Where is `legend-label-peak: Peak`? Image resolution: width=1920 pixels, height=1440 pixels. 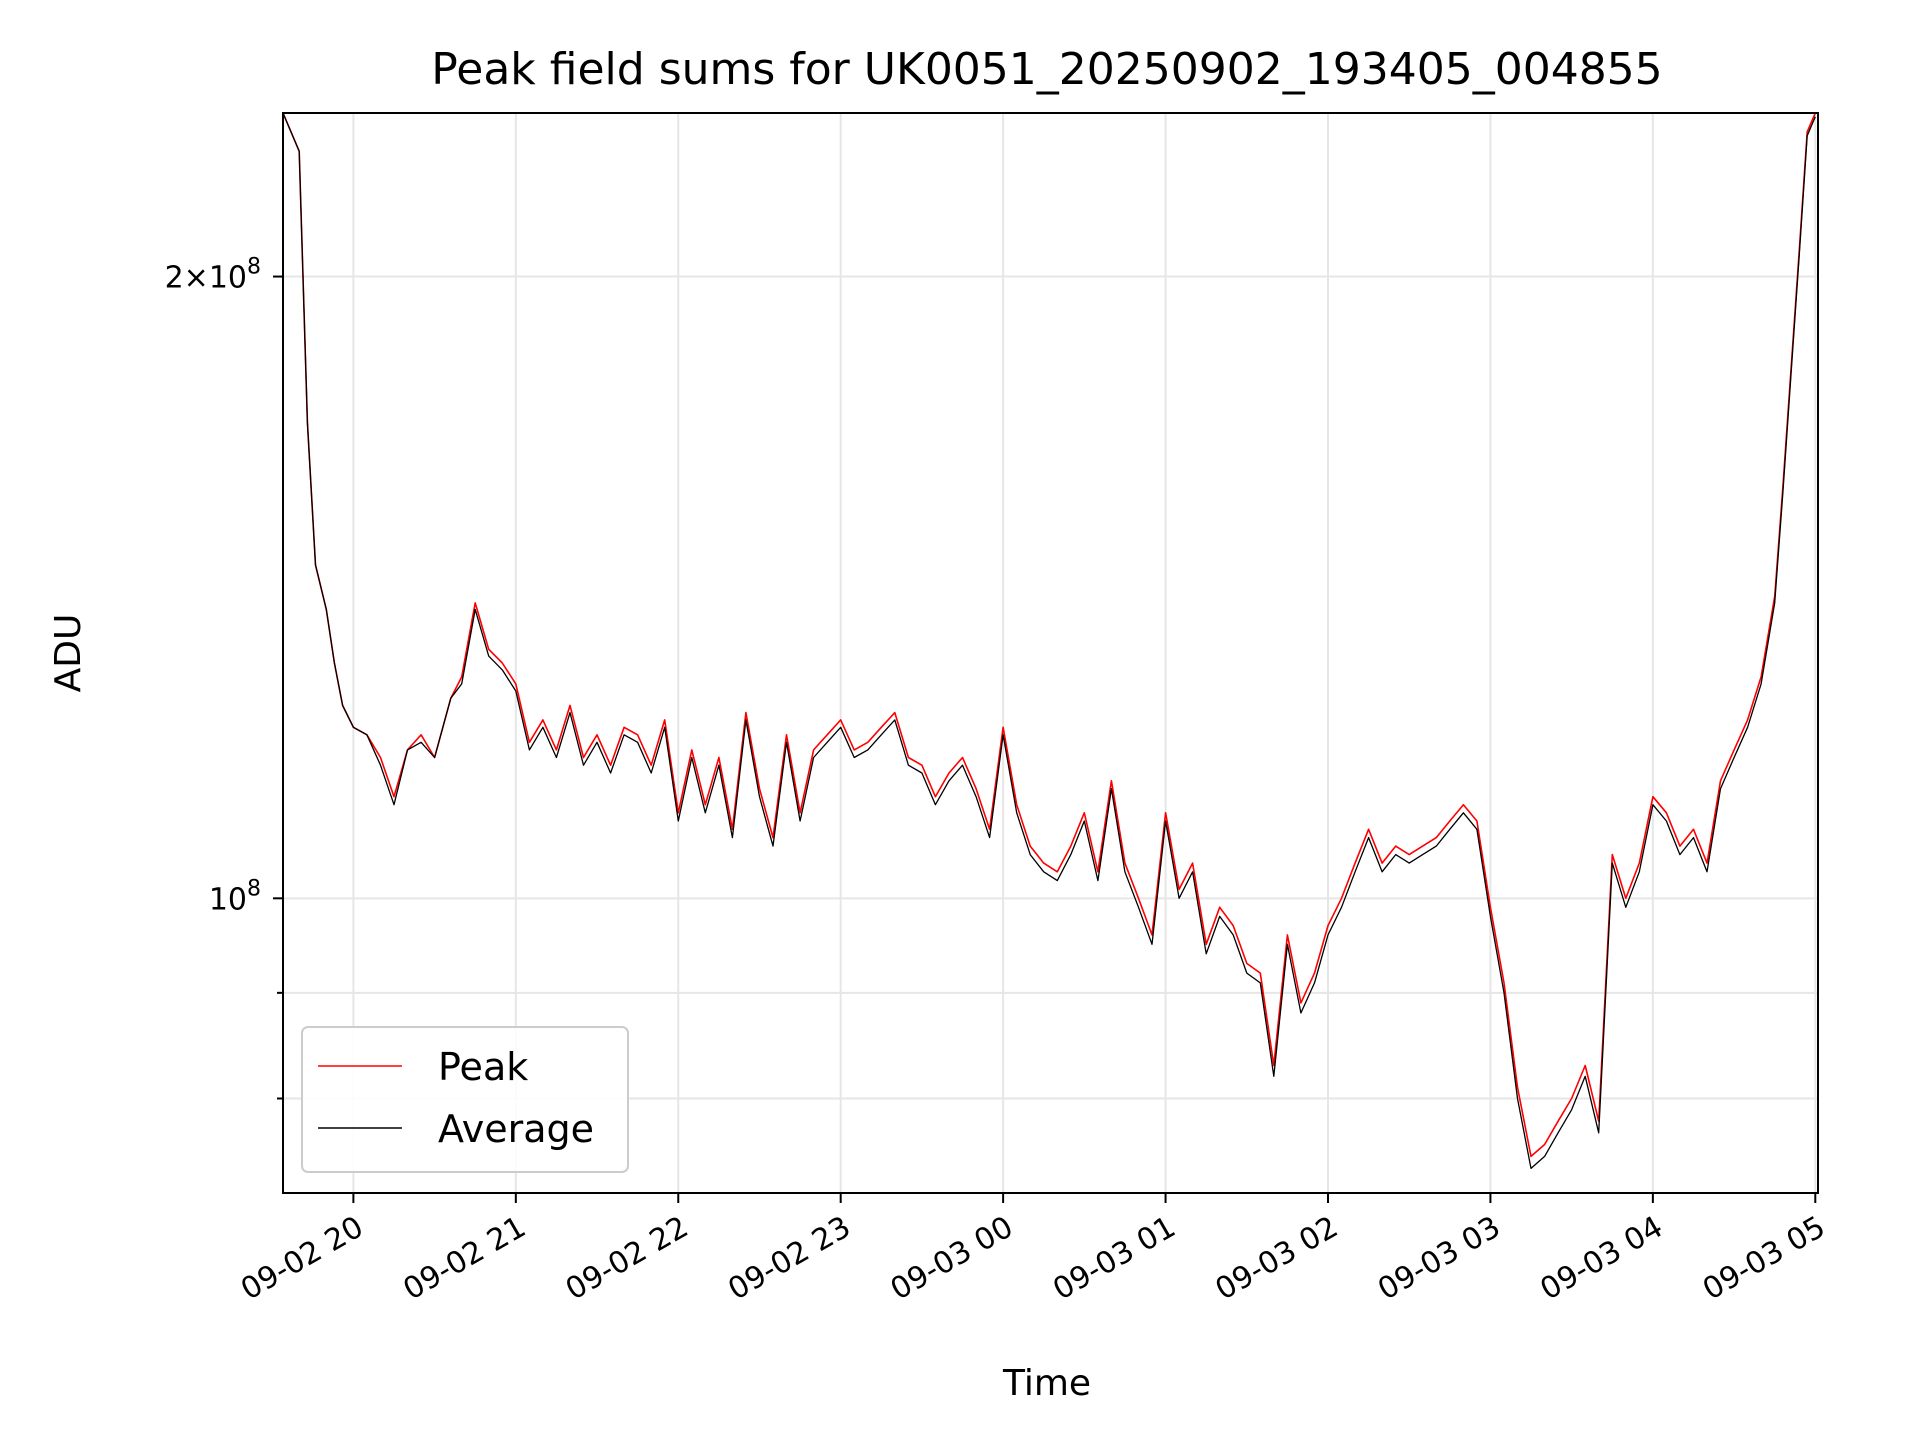
legend-label-peak: Peak is located at coordinates (483, 1067).